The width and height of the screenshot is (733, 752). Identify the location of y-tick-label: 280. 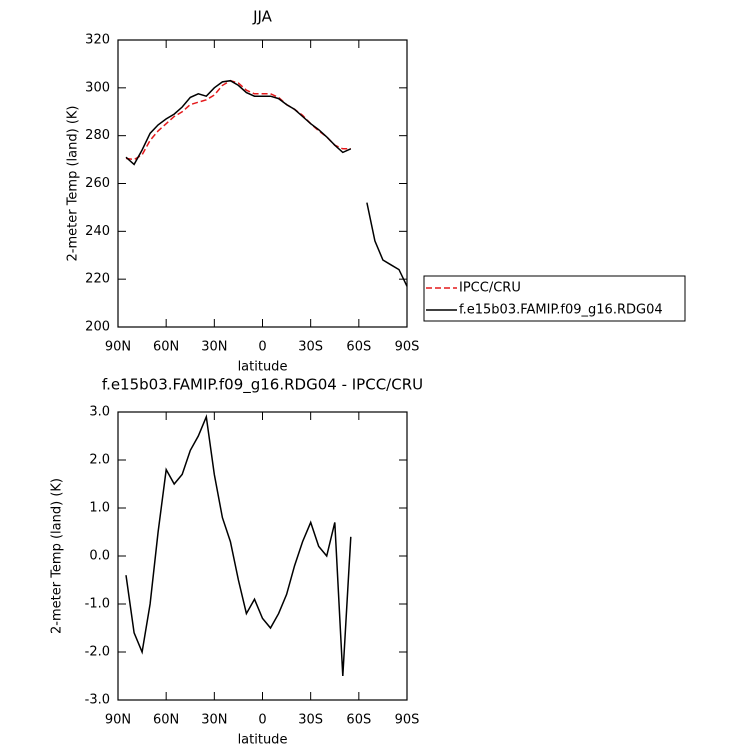
(97, 135).